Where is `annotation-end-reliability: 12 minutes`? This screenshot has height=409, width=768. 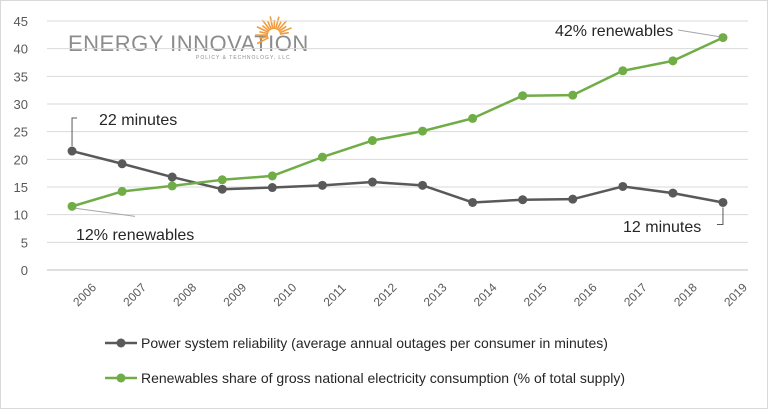 annotation-end-reliability: 12 minutes is located at coordinates (662, 227).